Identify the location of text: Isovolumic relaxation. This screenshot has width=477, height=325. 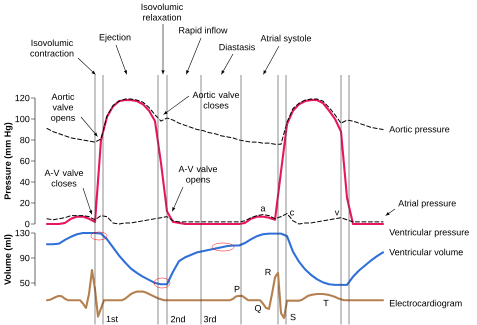
(163, 12).